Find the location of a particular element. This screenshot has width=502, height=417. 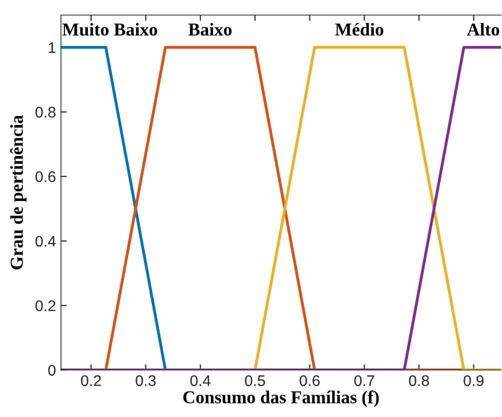

x-tick-label: 0.3 is located at coordinates (146, 380).